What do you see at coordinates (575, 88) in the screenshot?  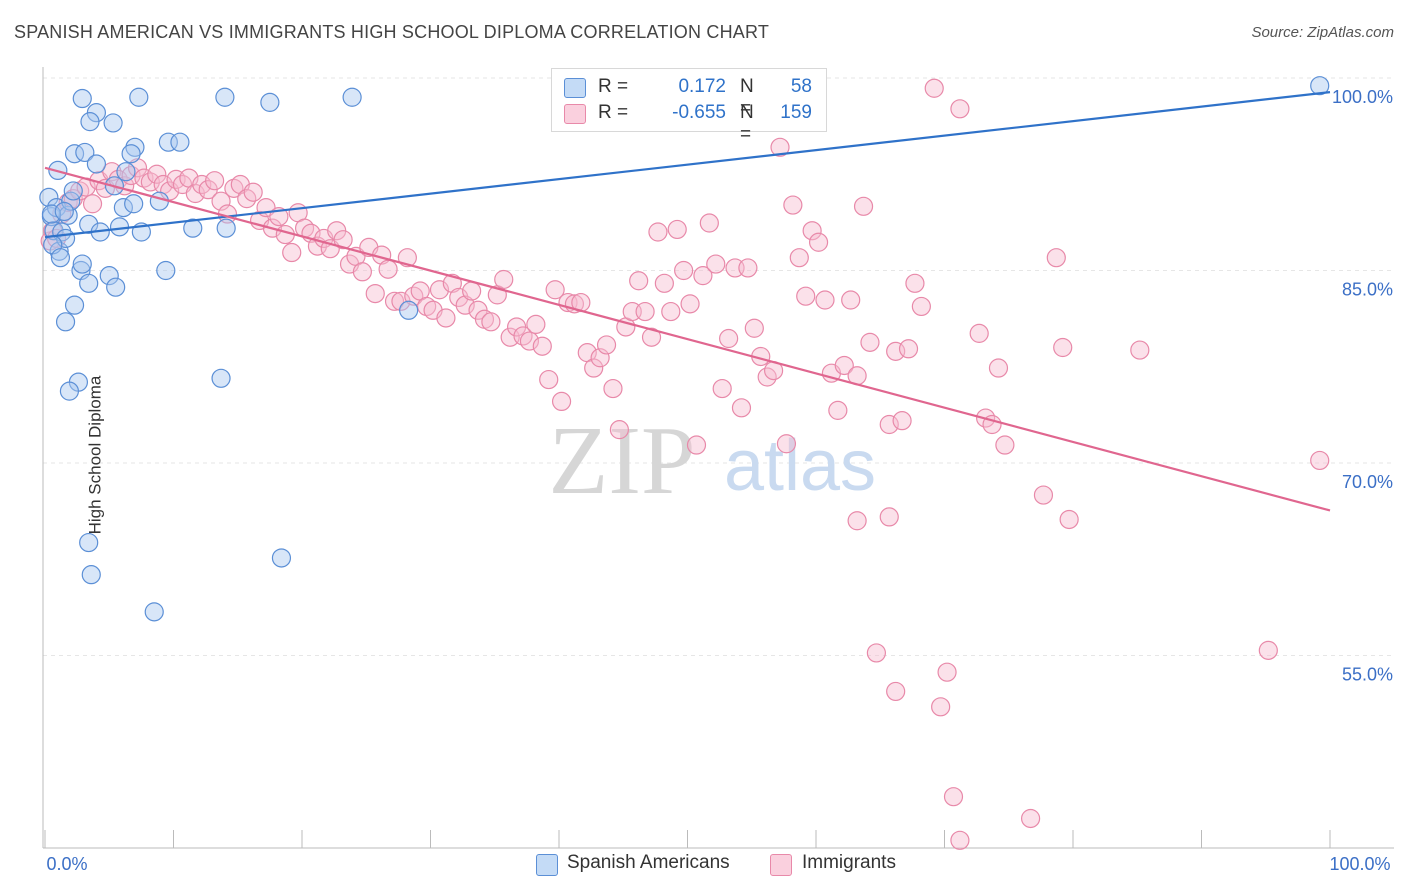 I see `blue-swatch-icon` at bounding box center [575, 88].